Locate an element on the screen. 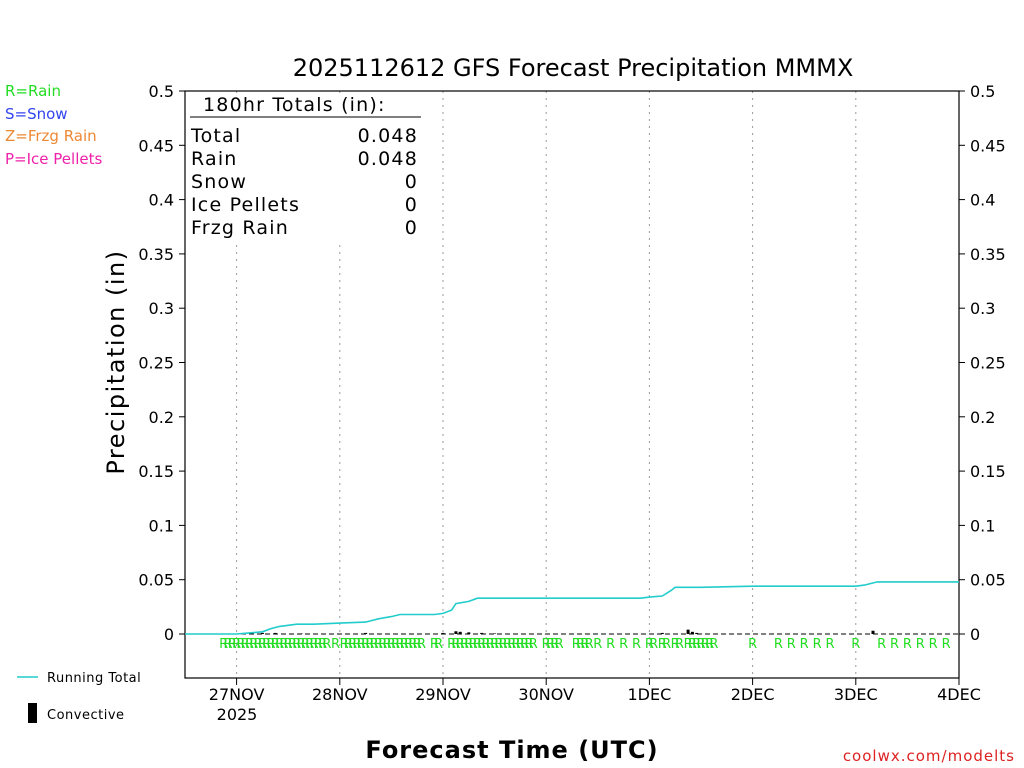 This screenshot has height=768, width=1024. convective-bars is located at coordinates (567, 631).